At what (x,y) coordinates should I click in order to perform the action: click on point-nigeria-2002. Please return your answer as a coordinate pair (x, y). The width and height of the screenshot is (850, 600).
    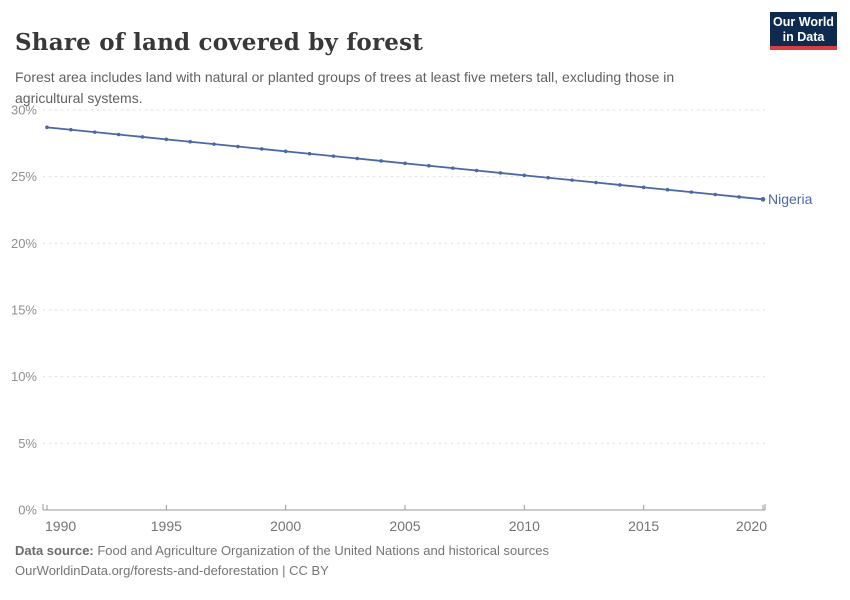
    Looking at the image, I should click on (333, 156).